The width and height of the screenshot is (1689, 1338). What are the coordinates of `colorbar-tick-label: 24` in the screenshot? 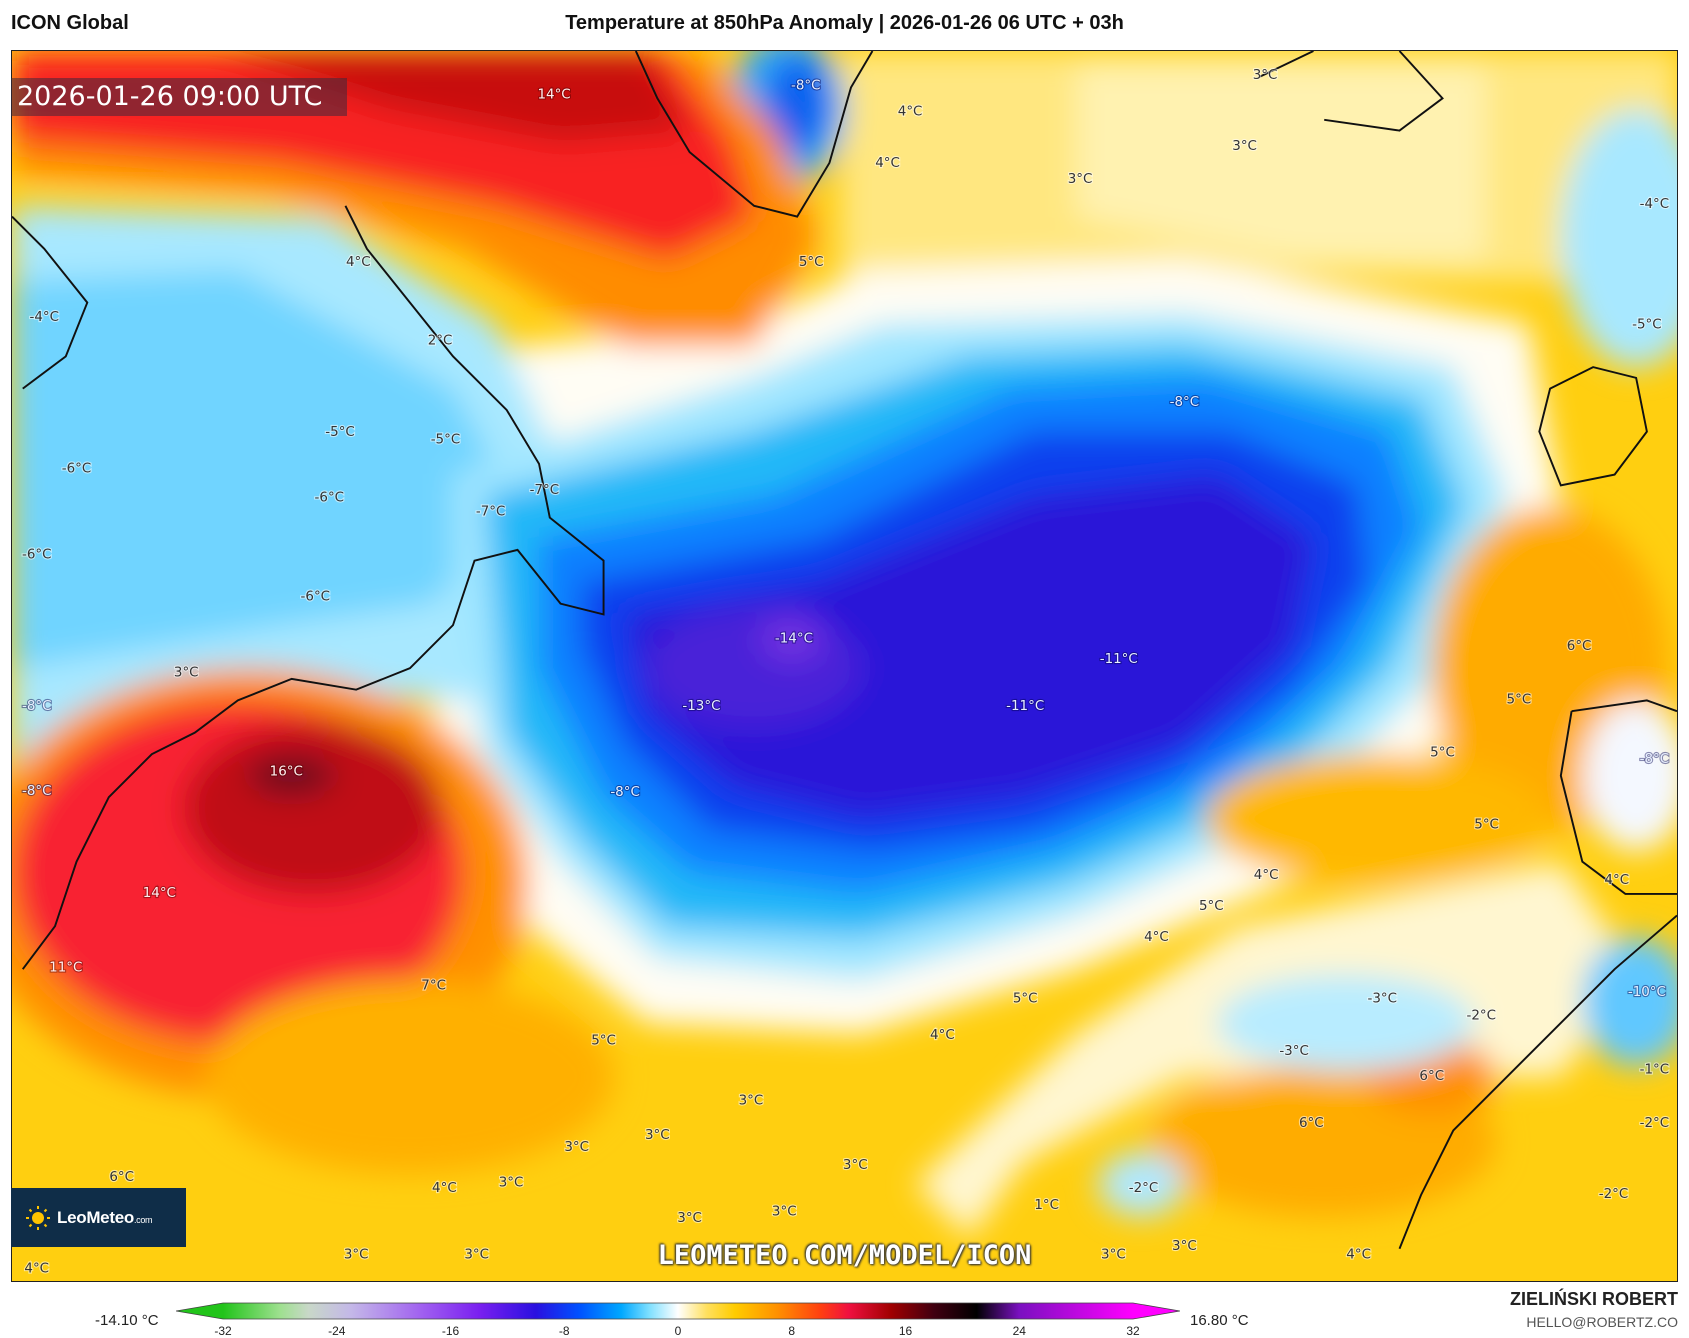 It's located at (1019, 1331).